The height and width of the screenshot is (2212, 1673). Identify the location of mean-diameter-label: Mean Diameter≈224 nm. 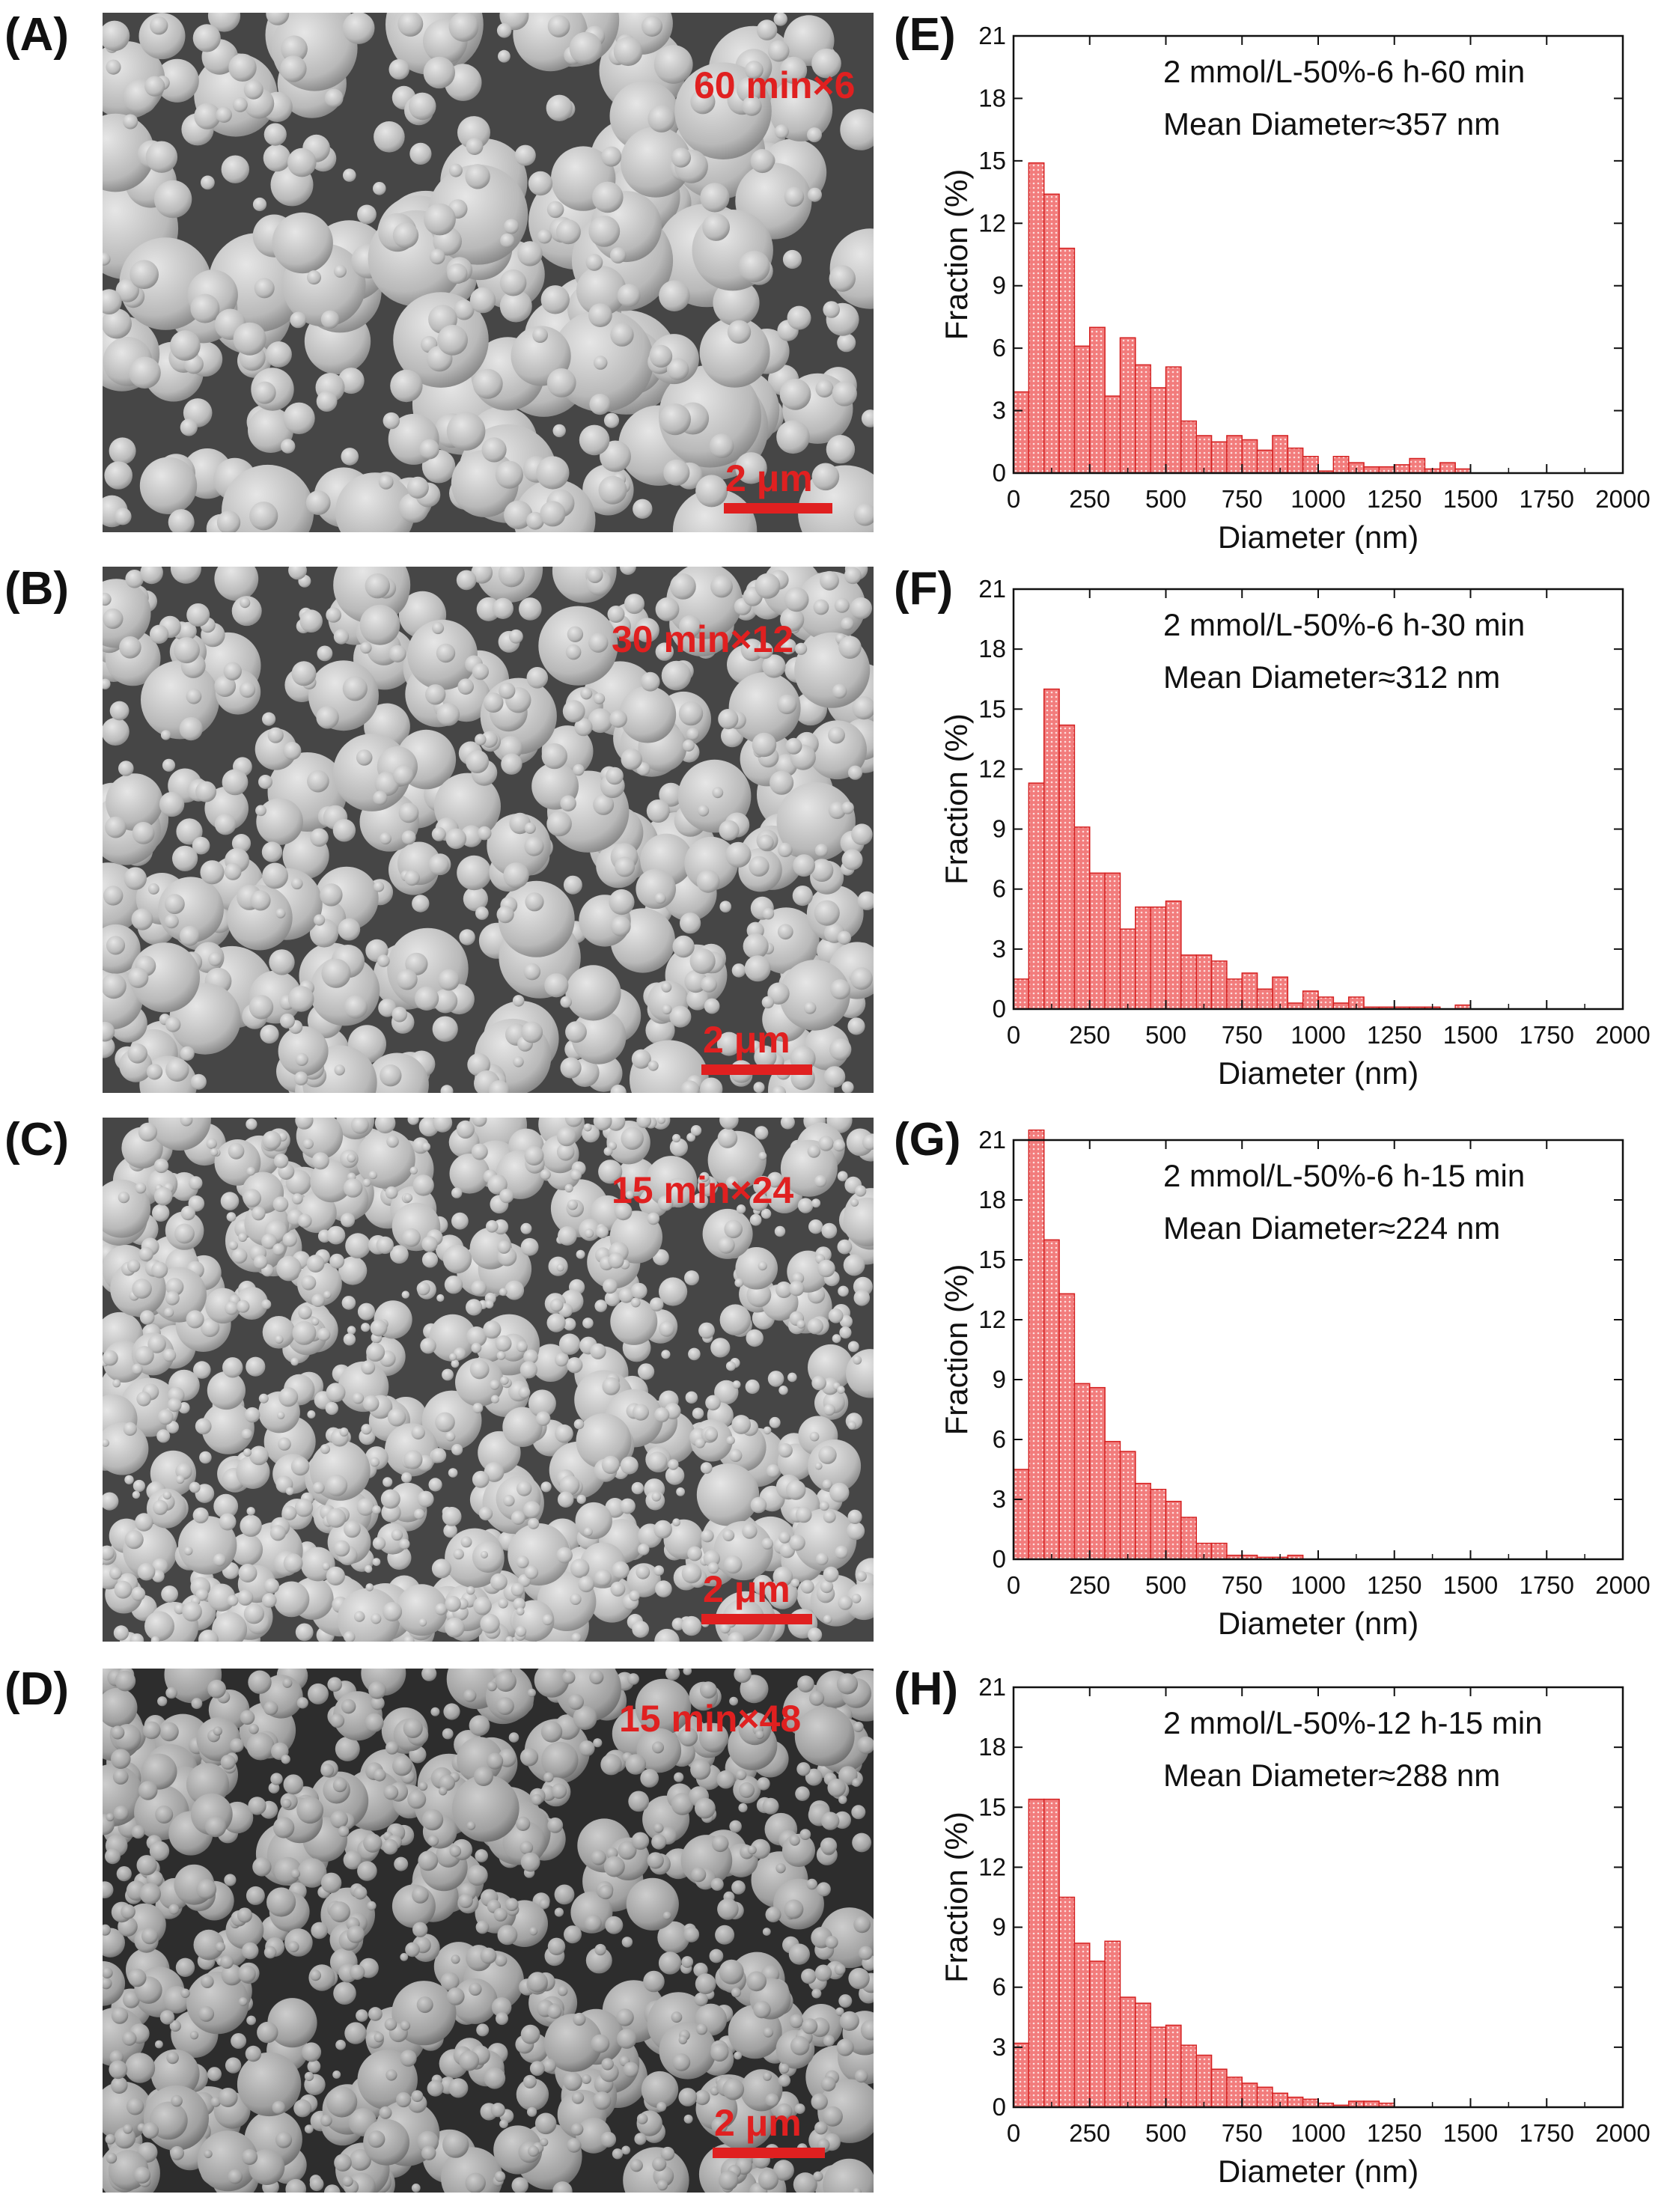
(1331, 1228).